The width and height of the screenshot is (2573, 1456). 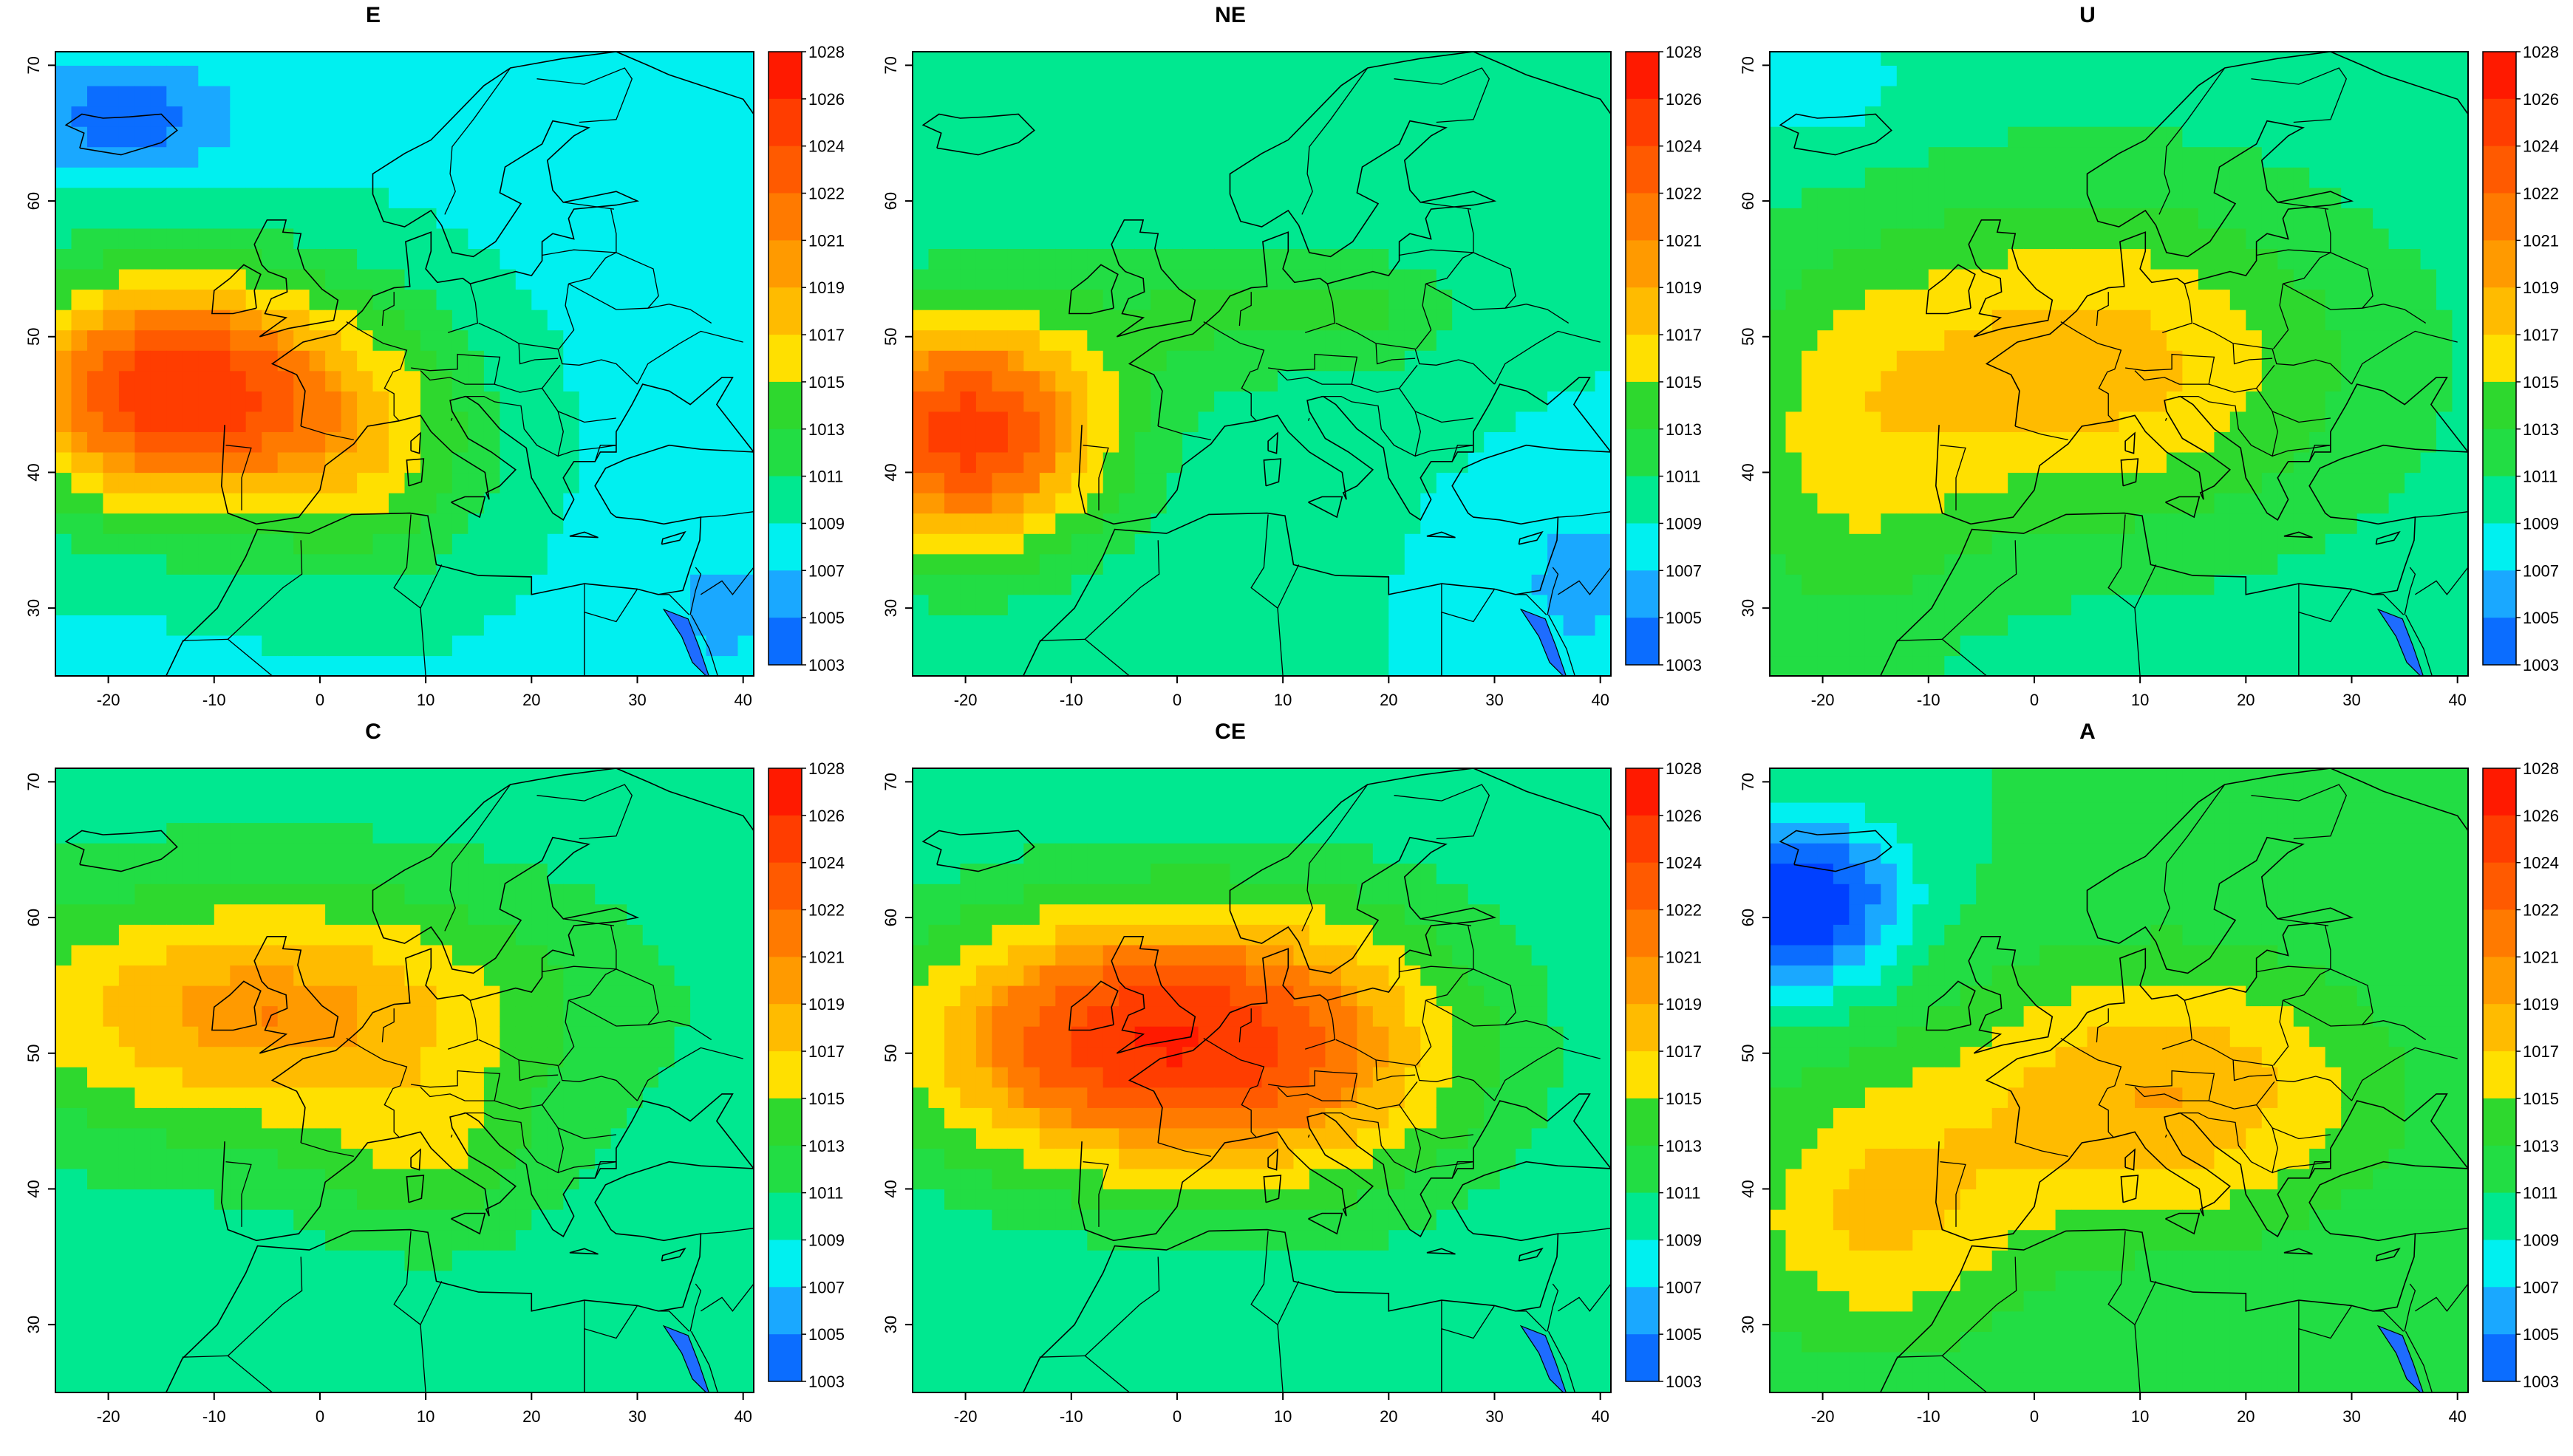 I want to click on x-tick-label: 30, so click(x=637, y=700).